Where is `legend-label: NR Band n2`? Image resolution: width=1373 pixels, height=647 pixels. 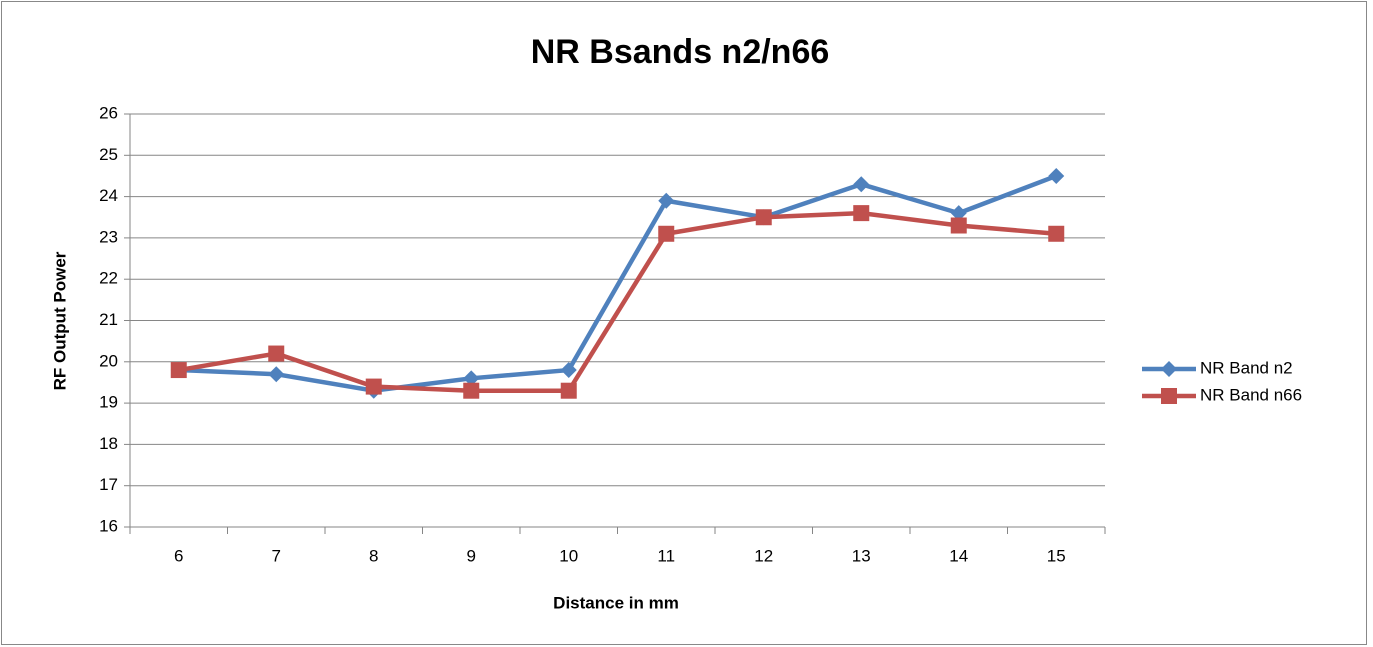 legend-label: NR Band n2 is located at coordinates (1246, 367).